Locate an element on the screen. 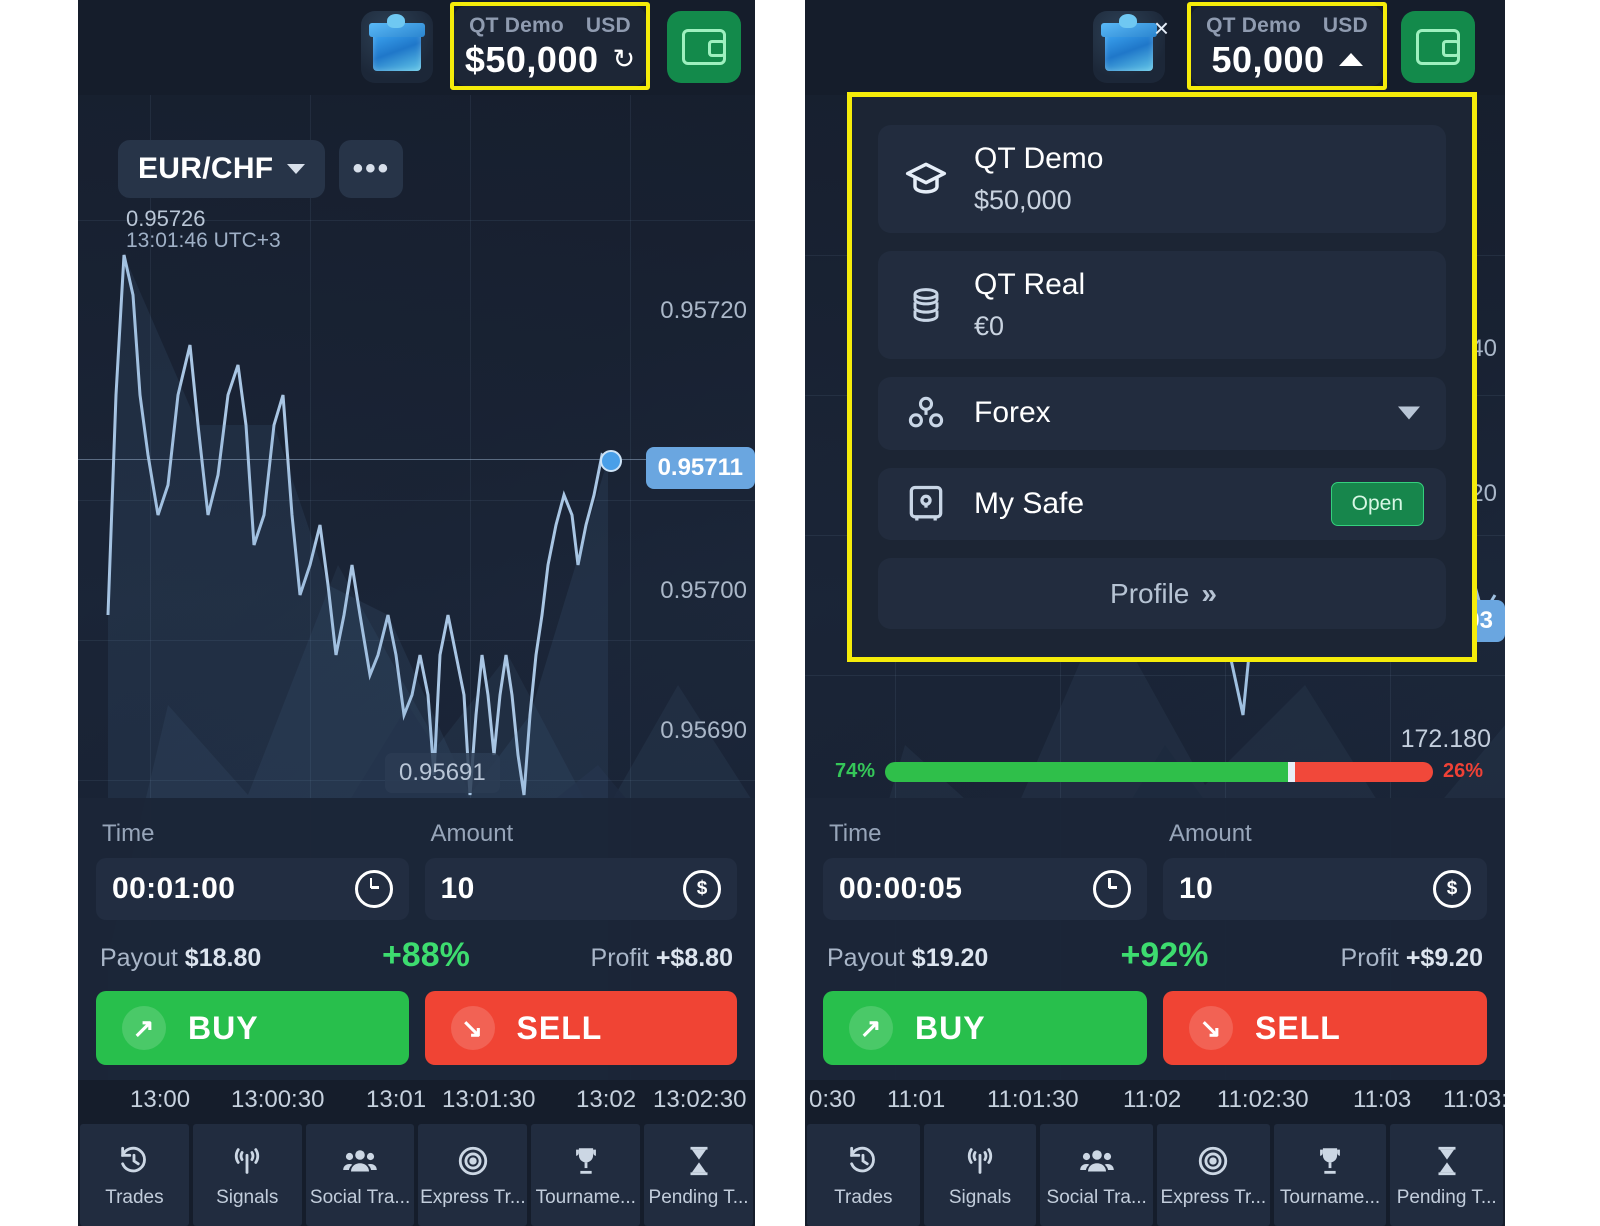 This screenshot has height=1226, width=1600. balance-highlight-box: QT Demo USD $50,000 ↻ is located at coordinates (550, 46).